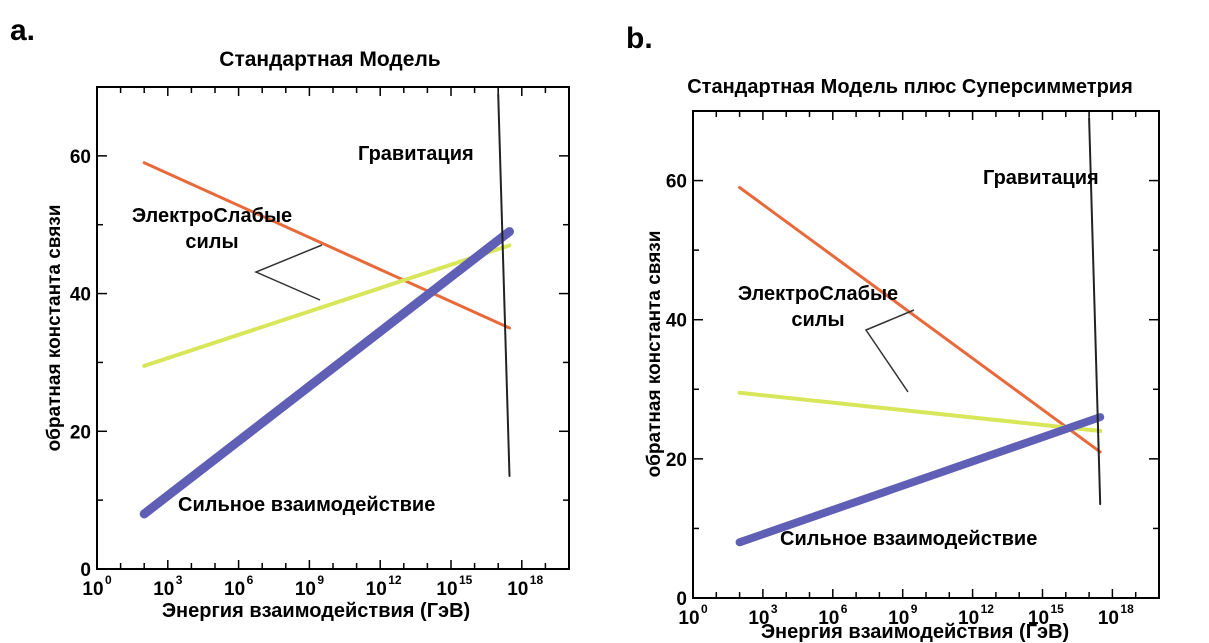 The image size is (1209, 643). What do you see at coordinates (889, 351) in the screenshot?
I see `panel-b-electroweak-pointer` at bounding box center [889, 351].